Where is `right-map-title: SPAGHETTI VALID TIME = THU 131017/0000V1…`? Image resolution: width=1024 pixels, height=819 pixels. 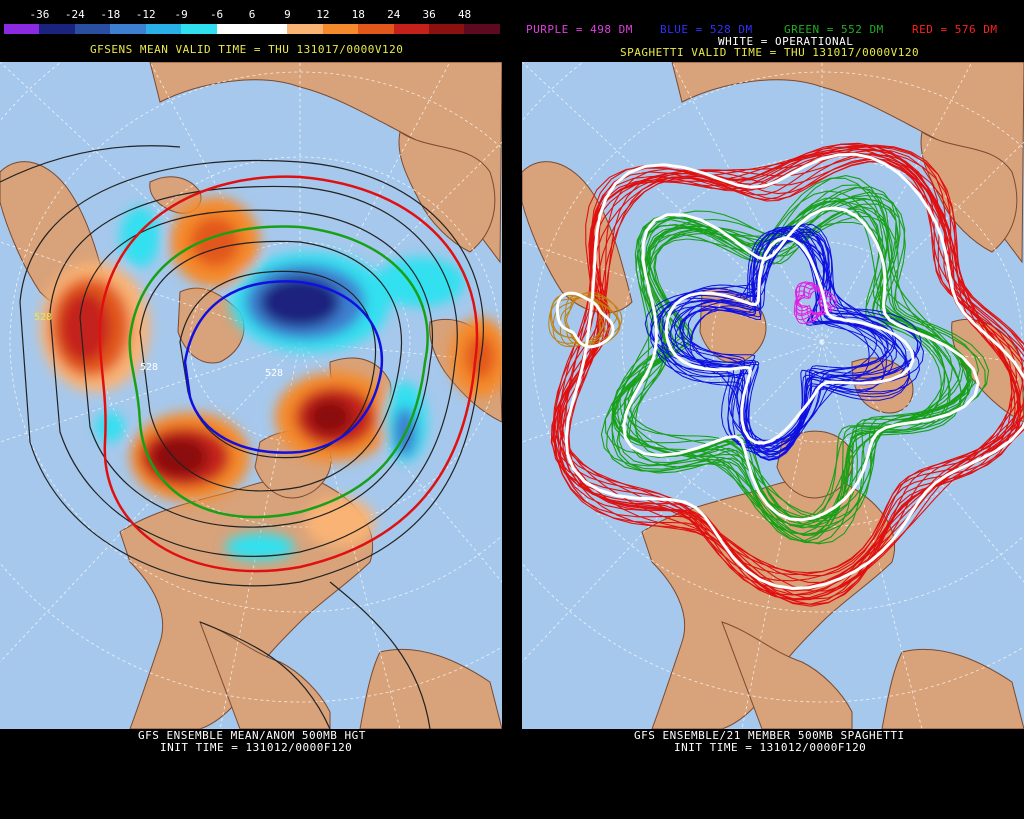 right-map-title: SPAGHETTI VALID TIME = THU 131017/0000V1… is located at coordinates (770, 52).